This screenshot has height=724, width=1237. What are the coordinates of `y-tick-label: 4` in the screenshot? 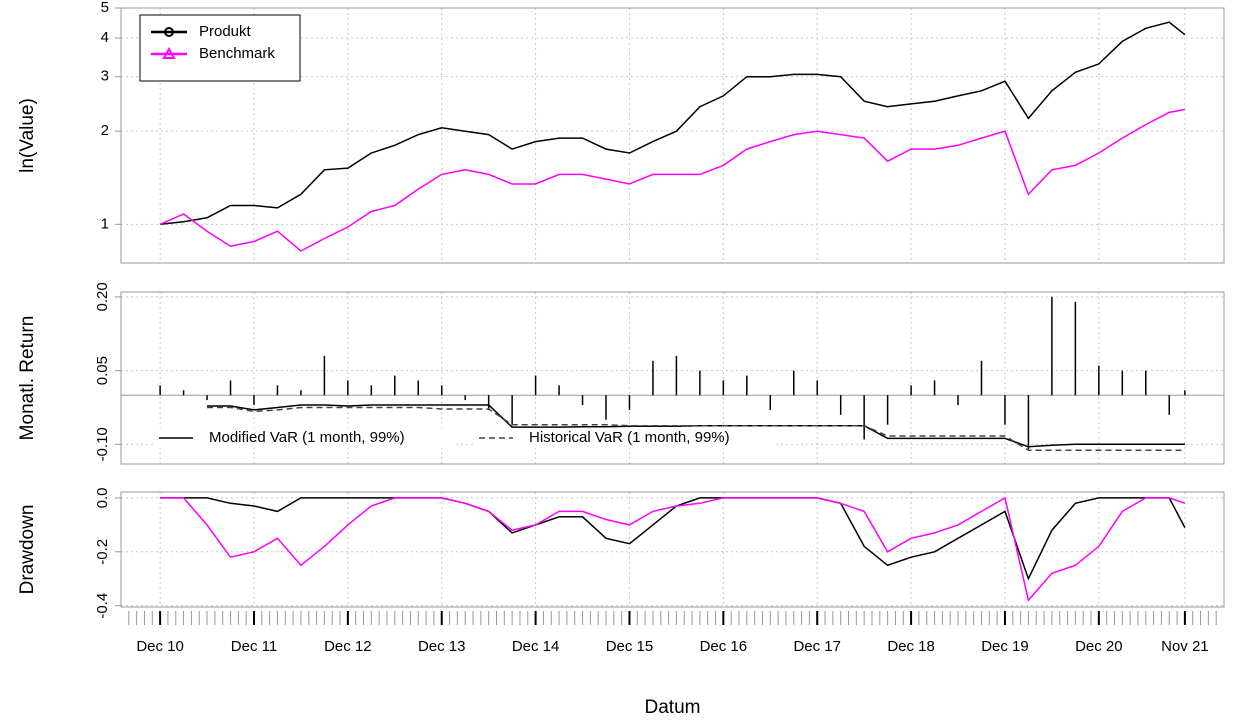 It's located at (105, 37).